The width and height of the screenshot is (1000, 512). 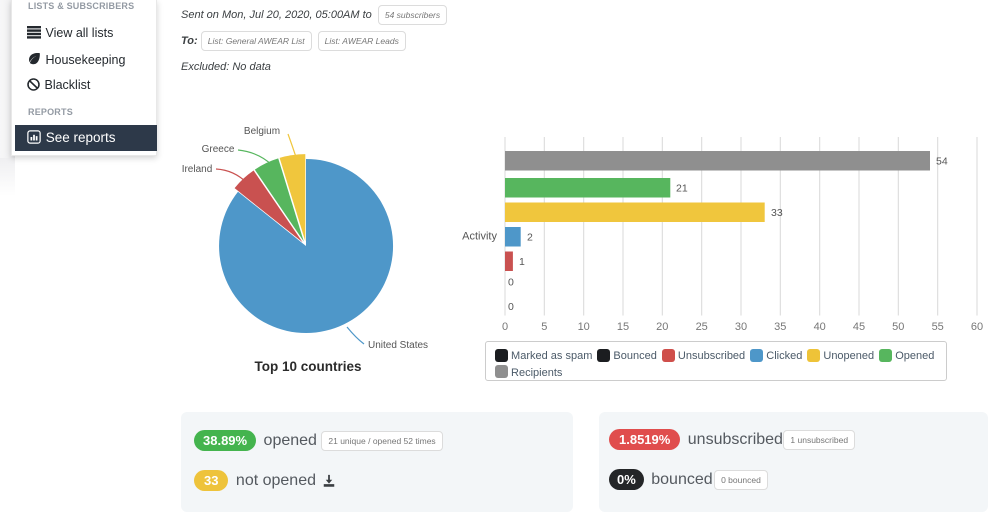 I want to click on svg-text: 20, so click(x=662, y=327).